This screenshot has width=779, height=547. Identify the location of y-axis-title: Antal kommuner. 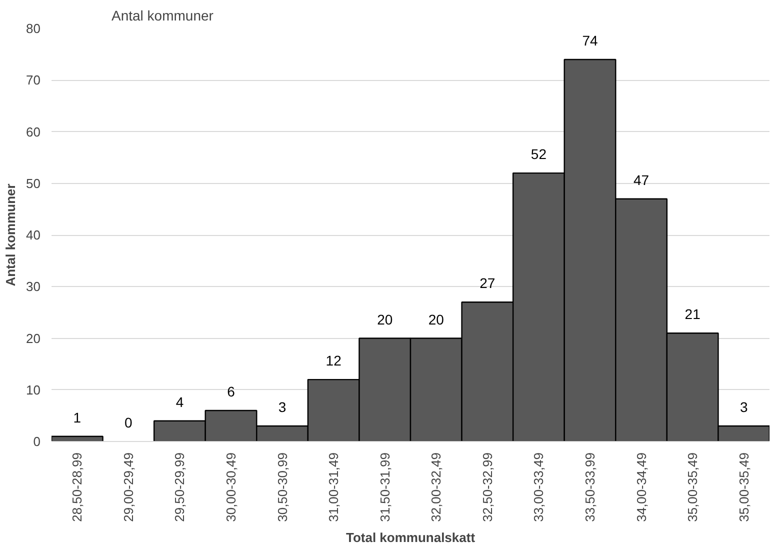
(10, 235).